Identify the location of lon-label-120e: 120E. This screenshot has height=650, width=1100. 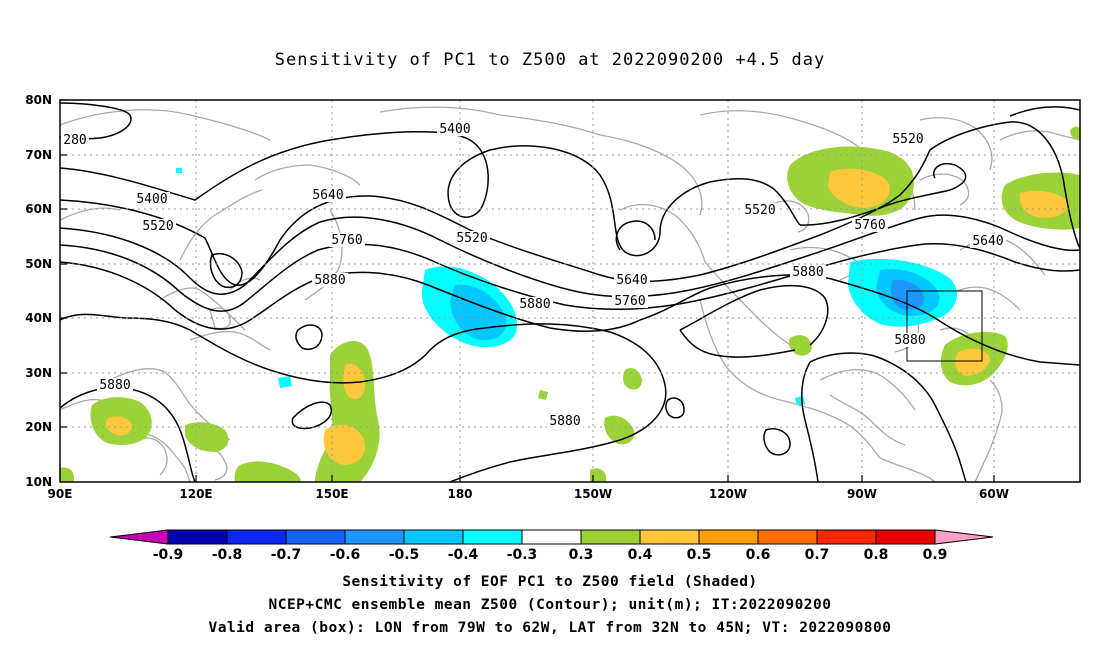
(195, 494).